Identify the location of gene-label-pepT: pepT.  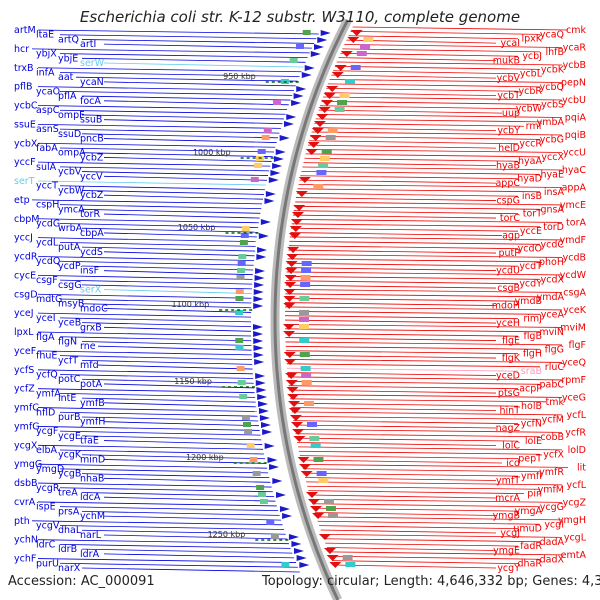
(530, 459).